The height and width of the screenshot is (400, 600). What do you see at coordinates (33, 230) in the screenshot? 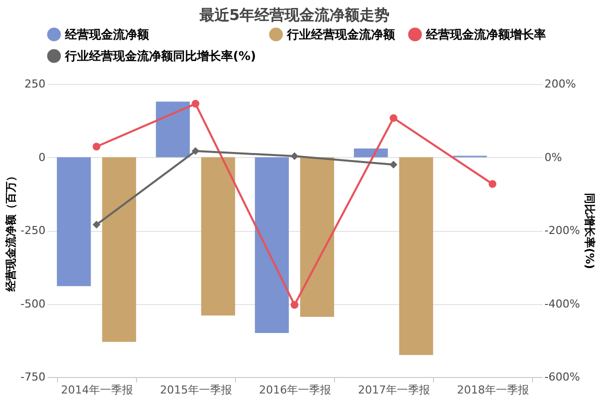
I see `y-tick-label: -250` at bounding box center [33, 230].